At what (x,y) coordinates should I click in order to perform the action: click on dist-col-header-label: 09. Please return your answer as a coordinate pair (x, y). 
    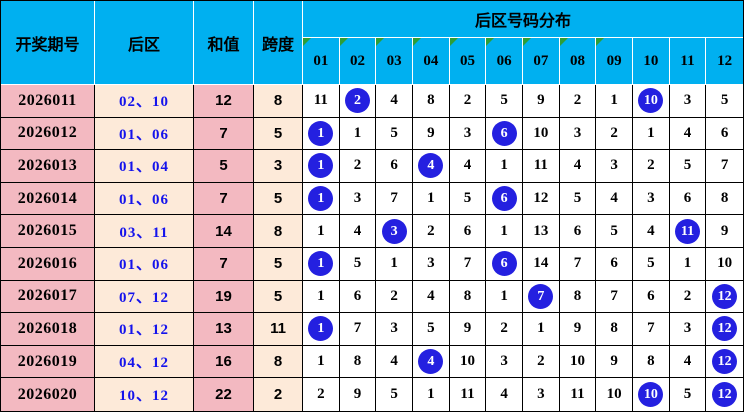
    Looking at the image, I should click on (614, 60).